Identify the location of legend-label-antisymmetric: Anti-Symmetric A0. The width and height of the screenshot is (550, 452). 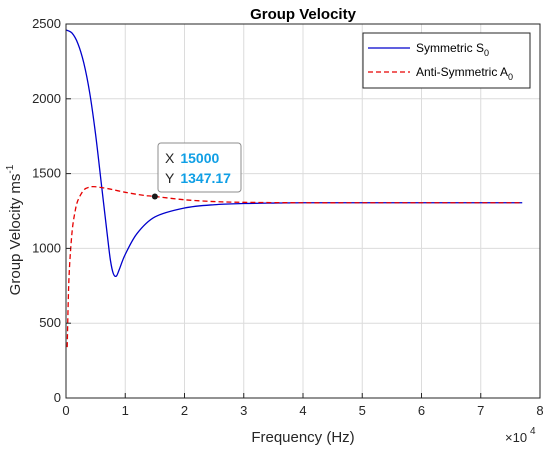
(464, 73).